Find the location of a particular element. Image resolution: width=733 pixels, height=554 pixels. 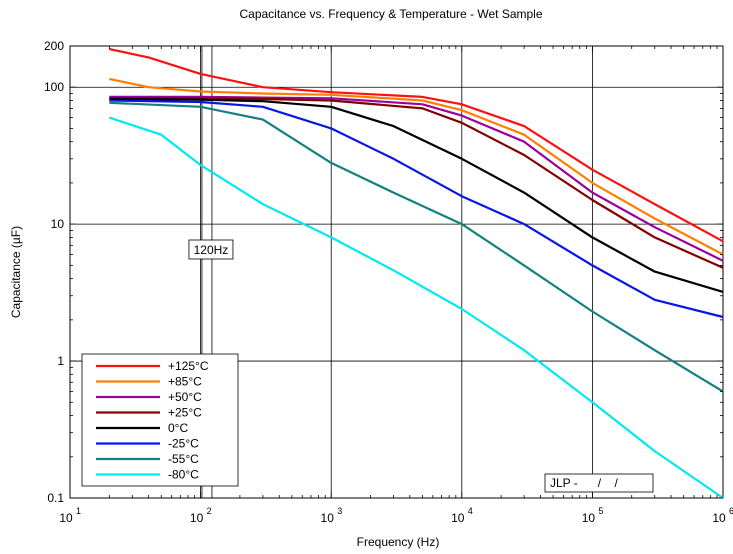

y-tick-label: 0.1 is located at coordinates (55, 498).